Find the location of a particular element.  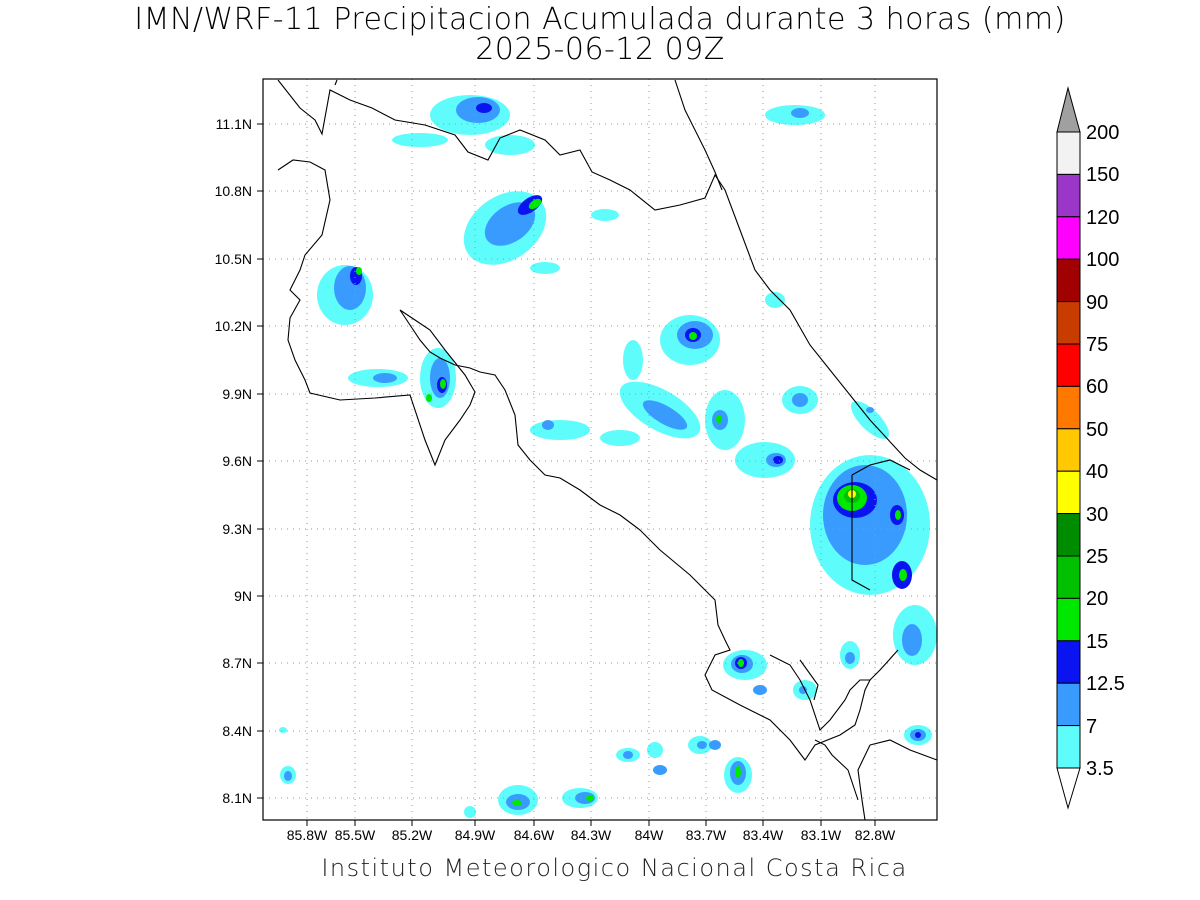

lon-label: 85.2W is located at coordinates (412, 835).